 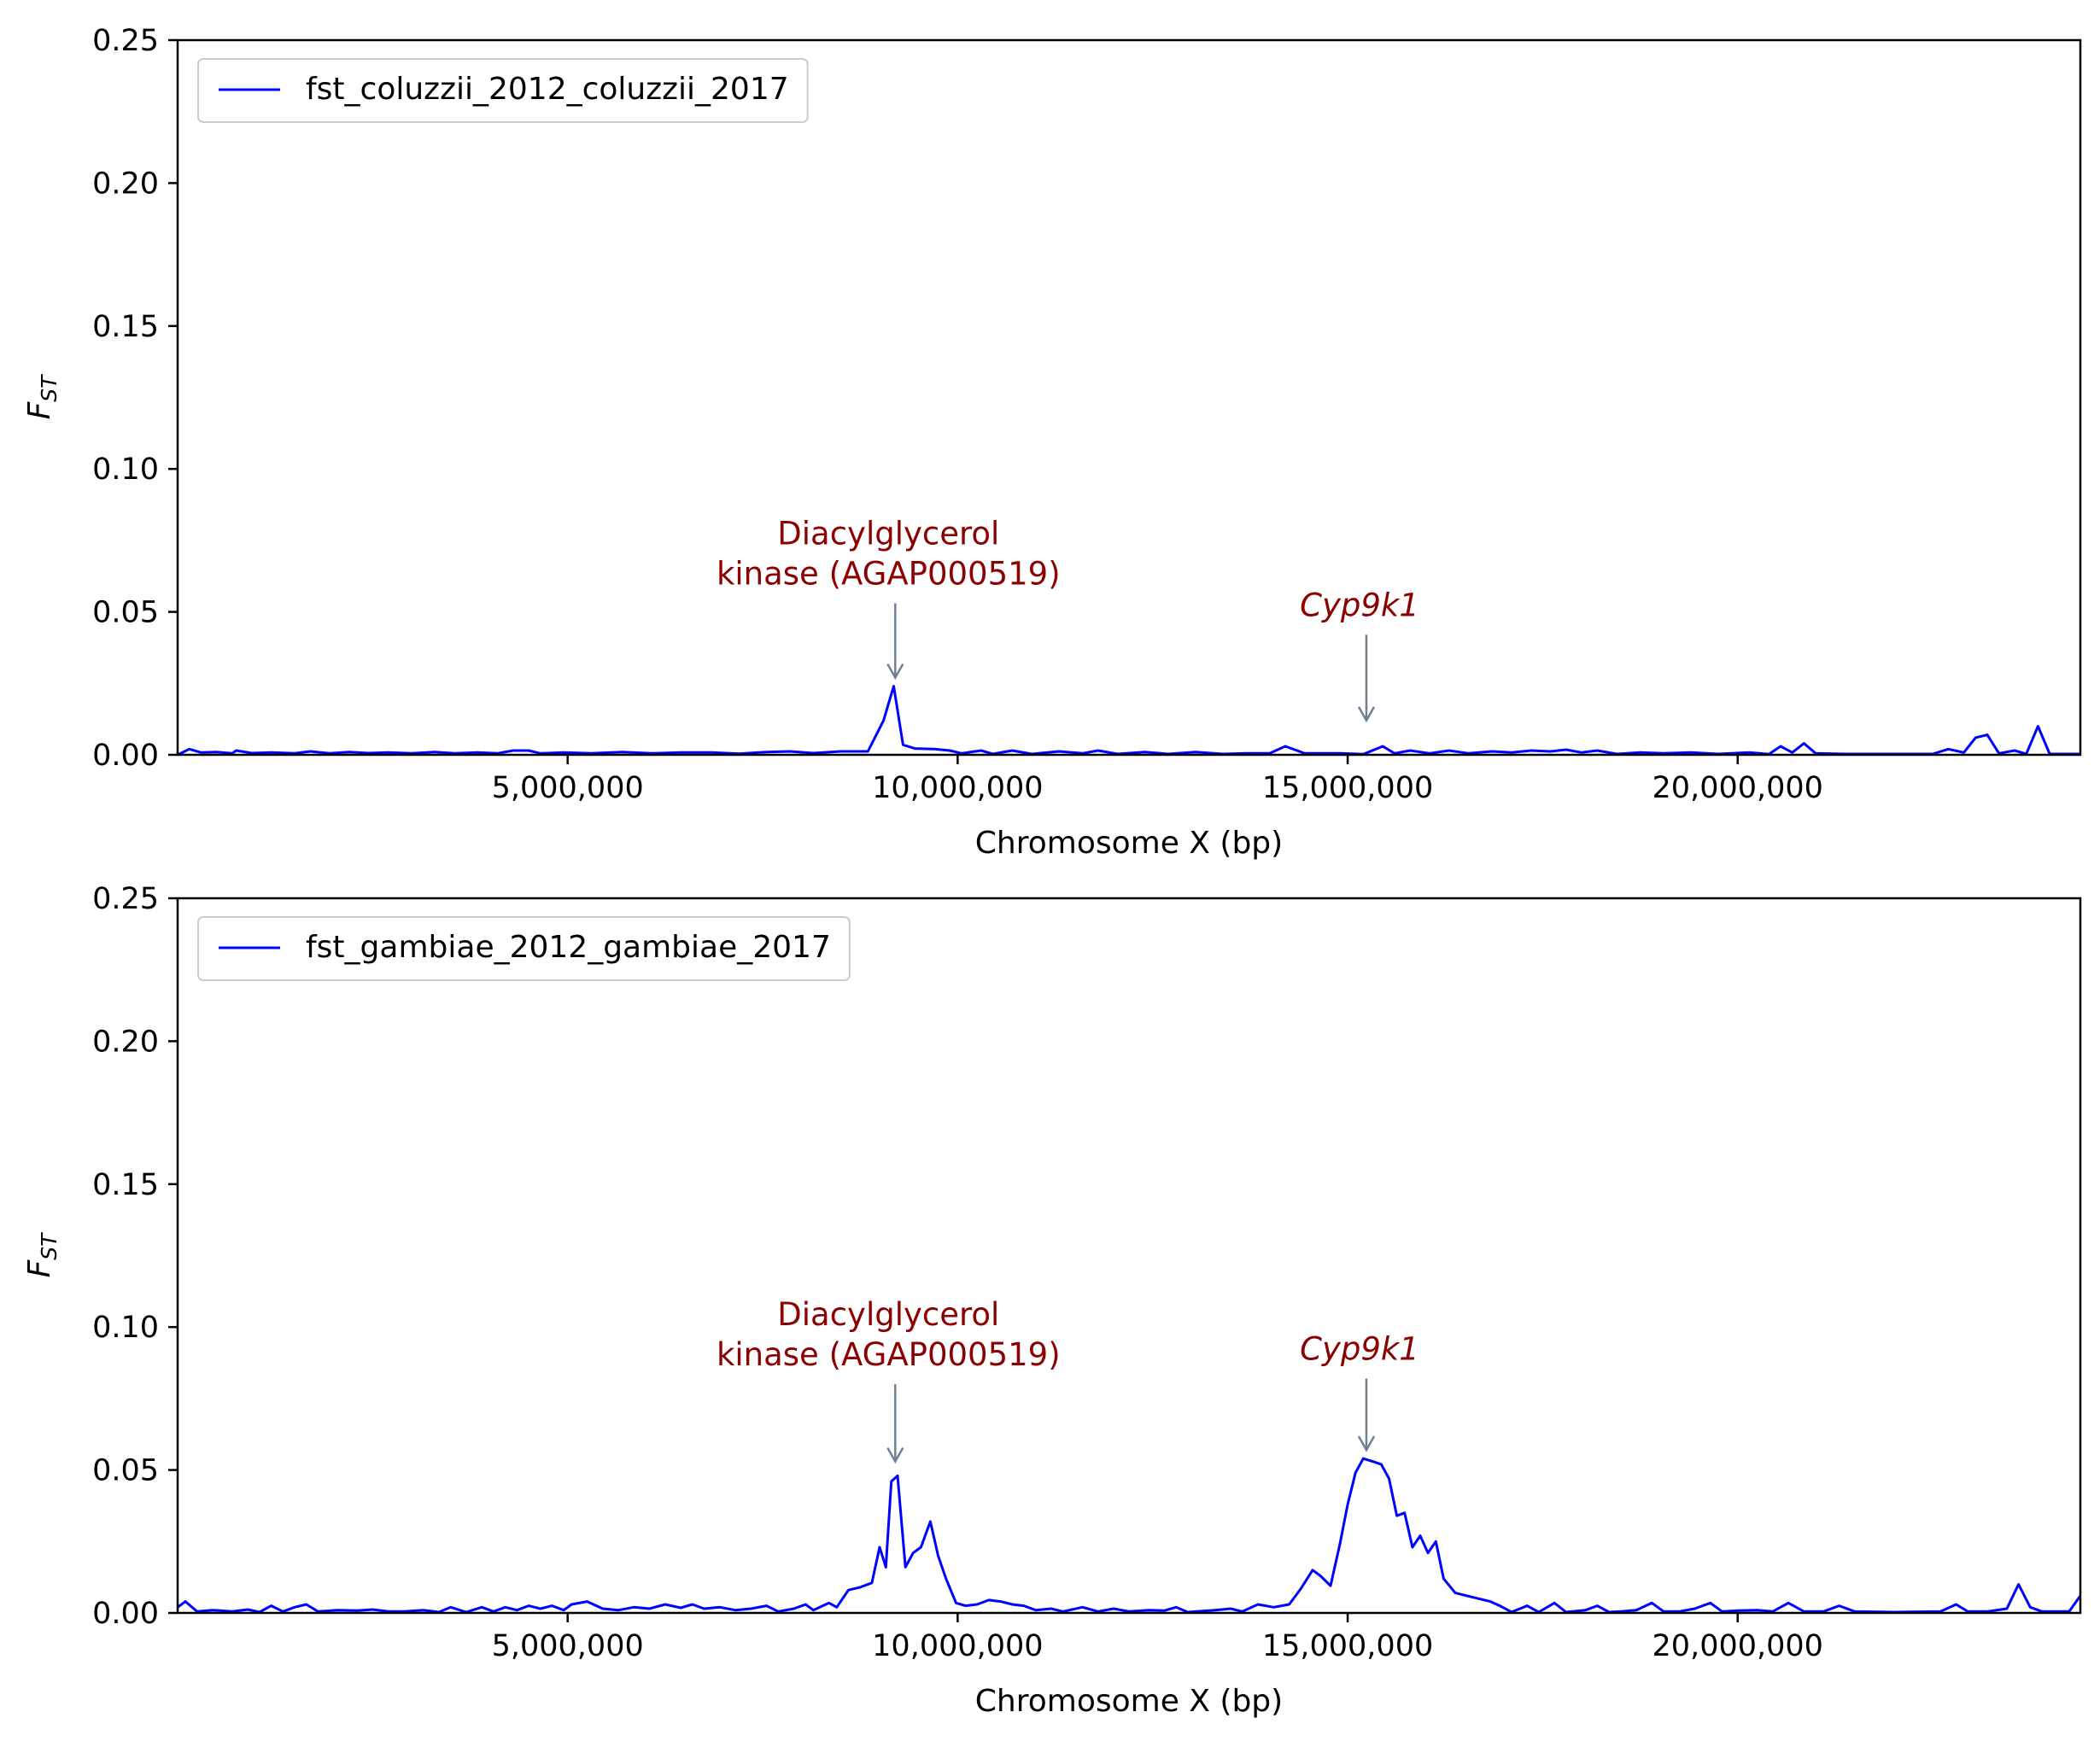 I want to click on legend: fst_gambiae_2012_gambiae_2017, so click(x=524, y=949).